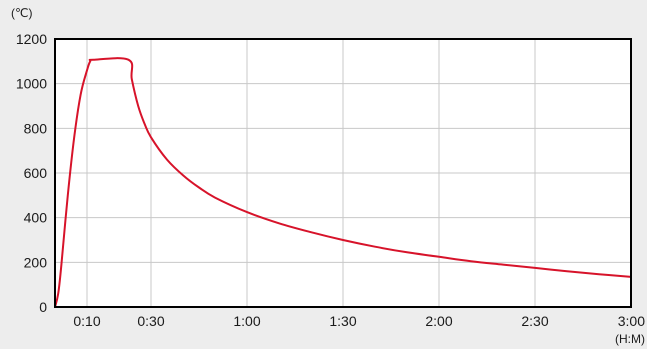 This screenshot has width=647, height=349. Describe the element at coordinates (36, 218) in the screenshot. I see `y-tick-label: 400` at that location.